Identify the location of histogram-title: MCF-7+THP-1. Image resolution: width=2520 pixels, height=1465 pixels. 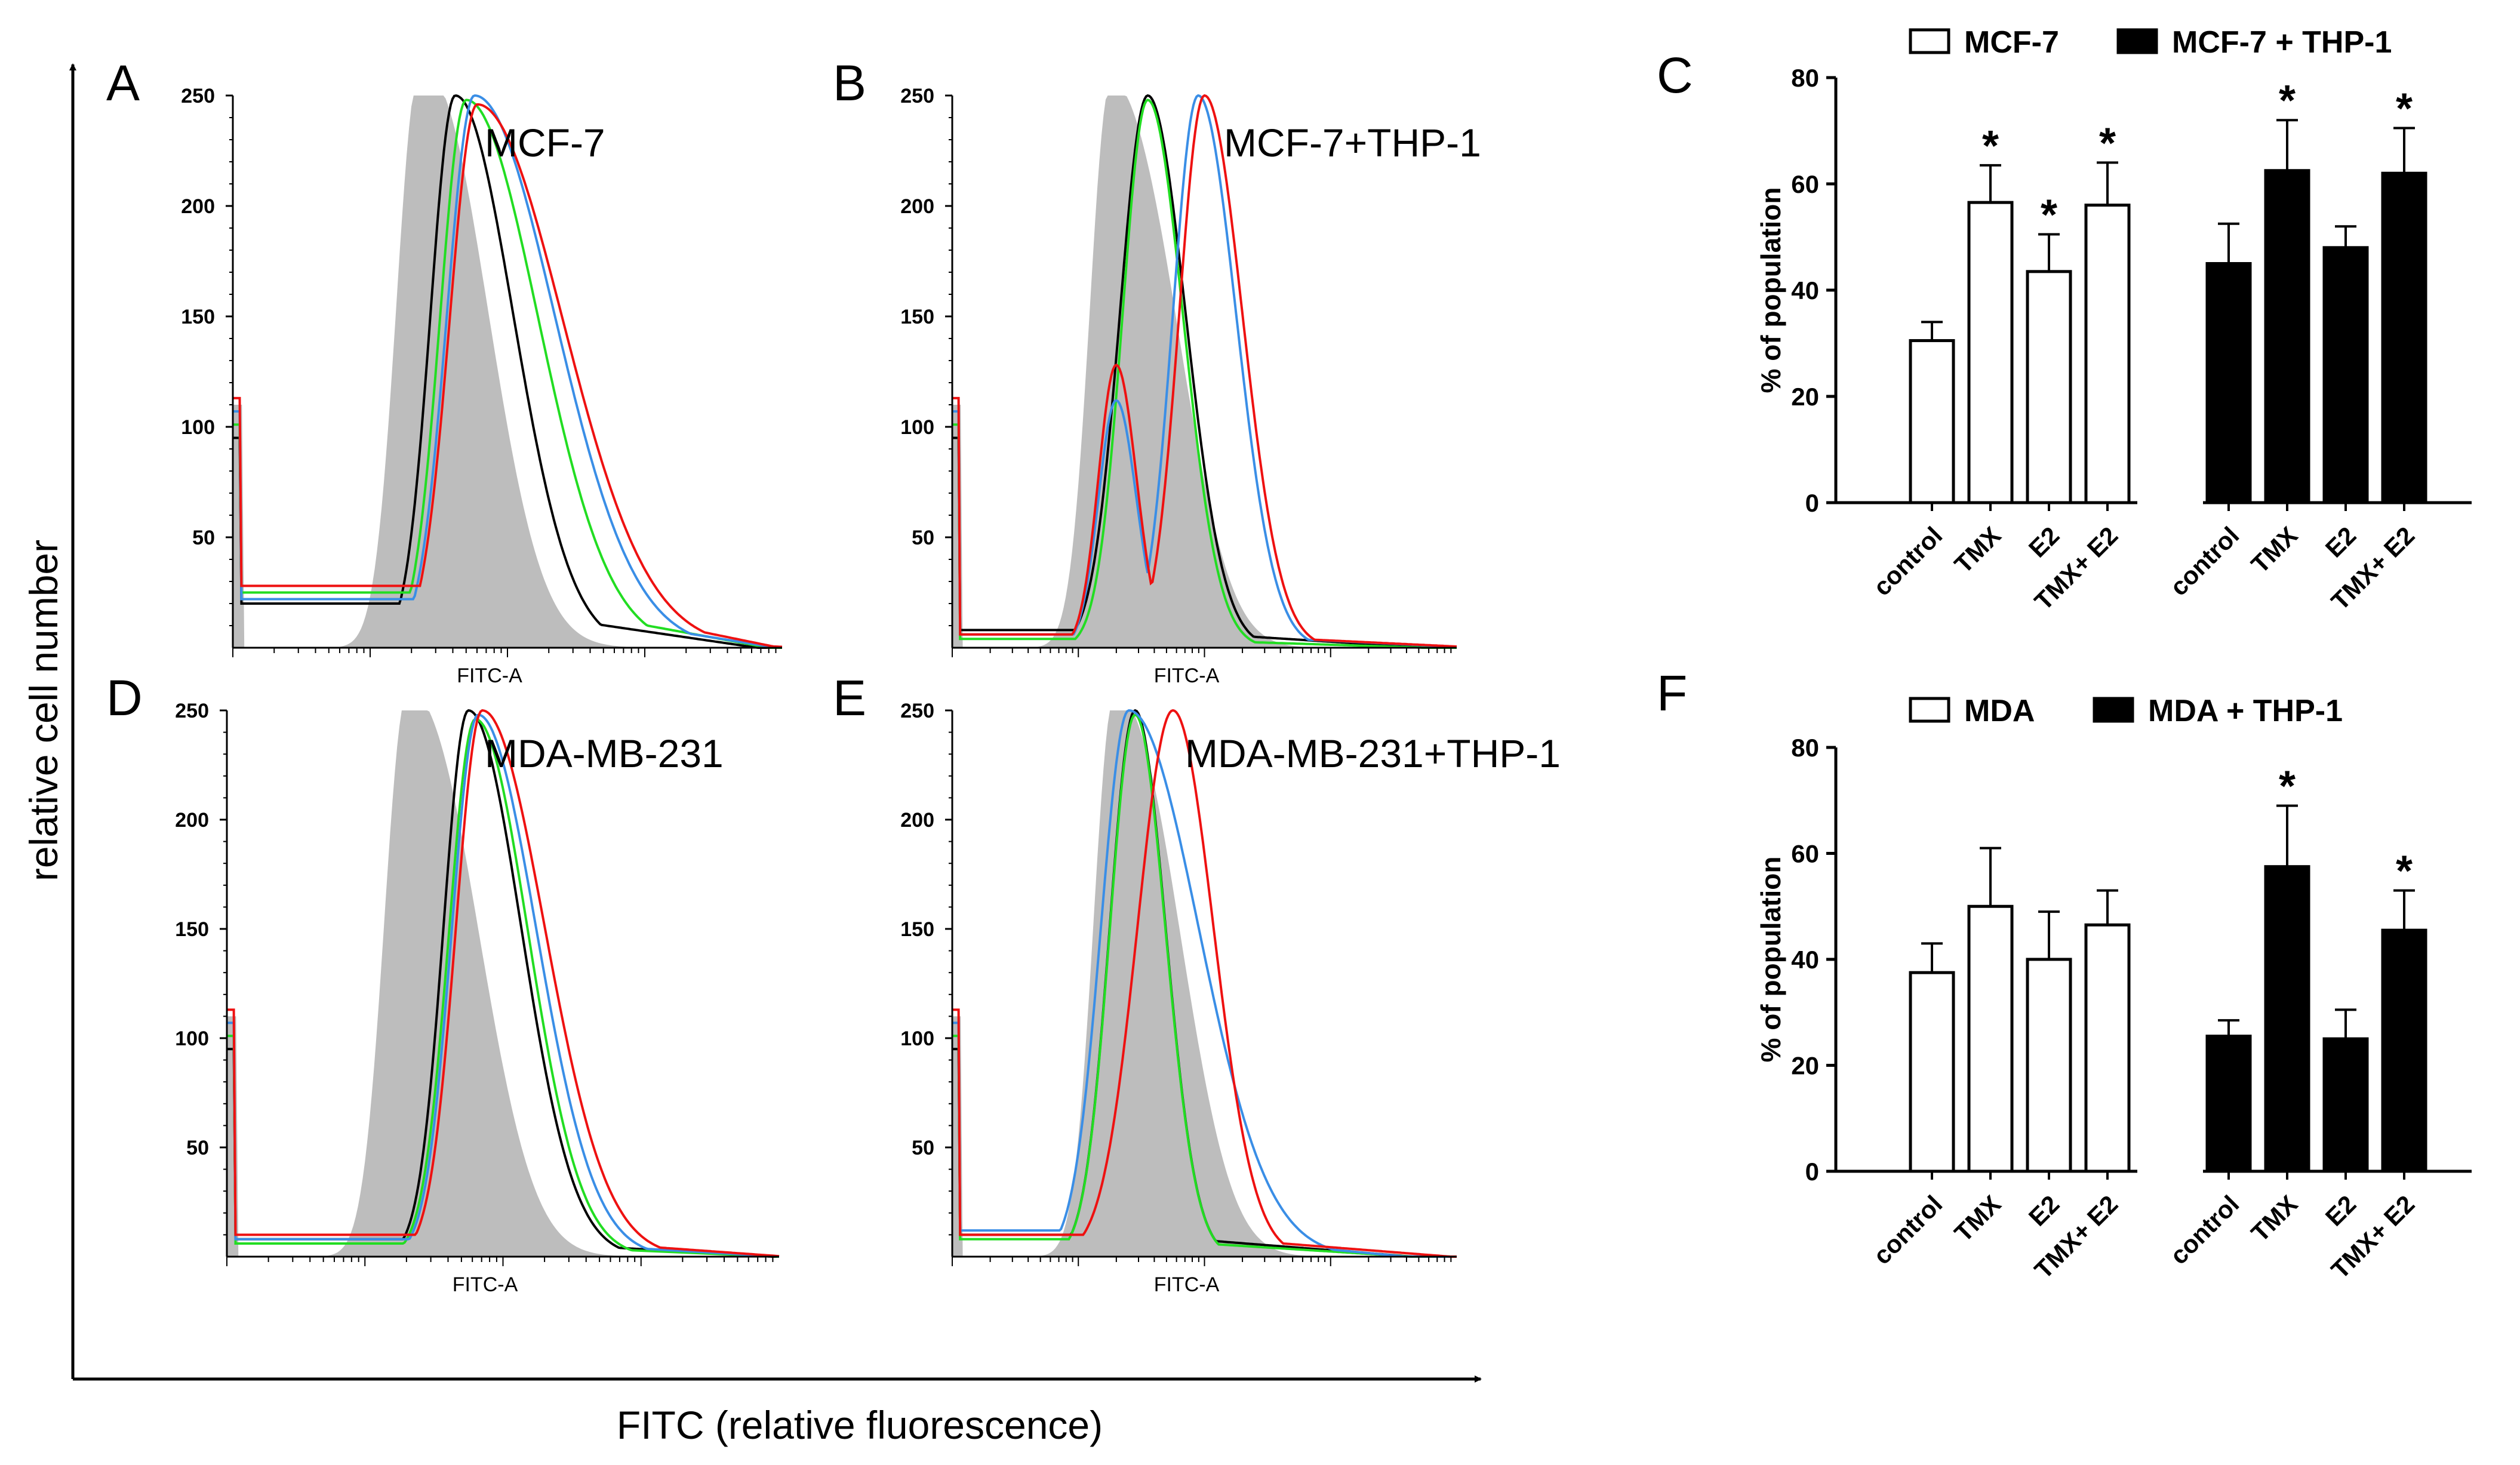
(1352, 143).